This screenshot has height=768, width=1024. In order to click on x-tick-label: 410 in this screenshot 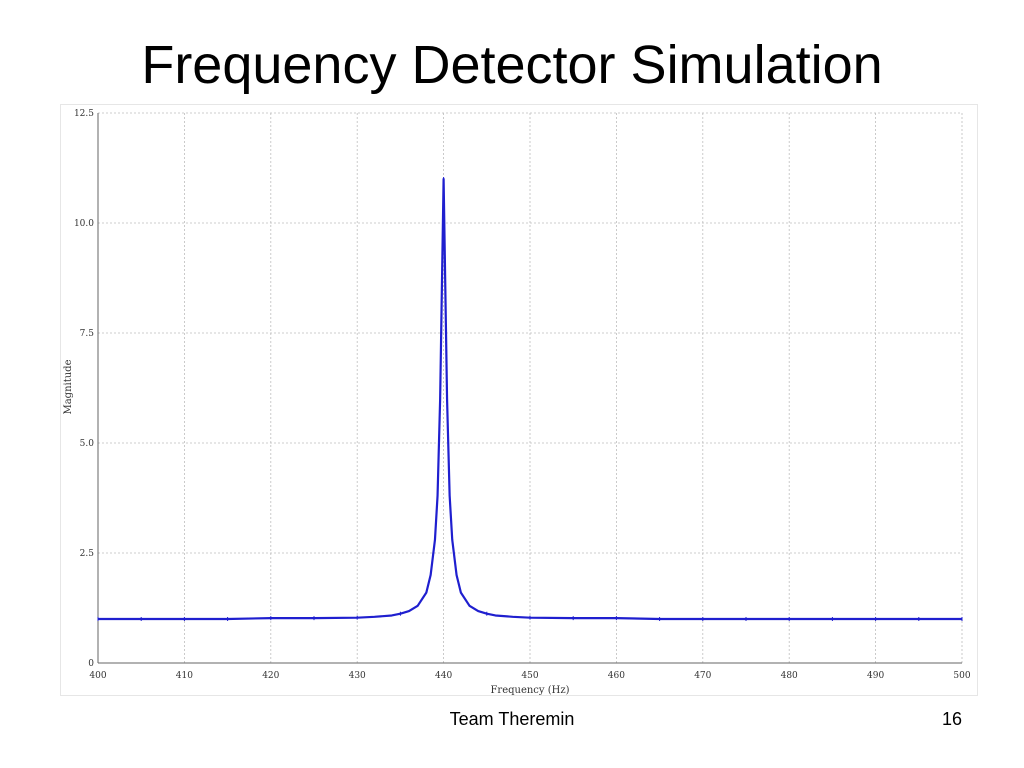, I will do `click(184, 676)`.